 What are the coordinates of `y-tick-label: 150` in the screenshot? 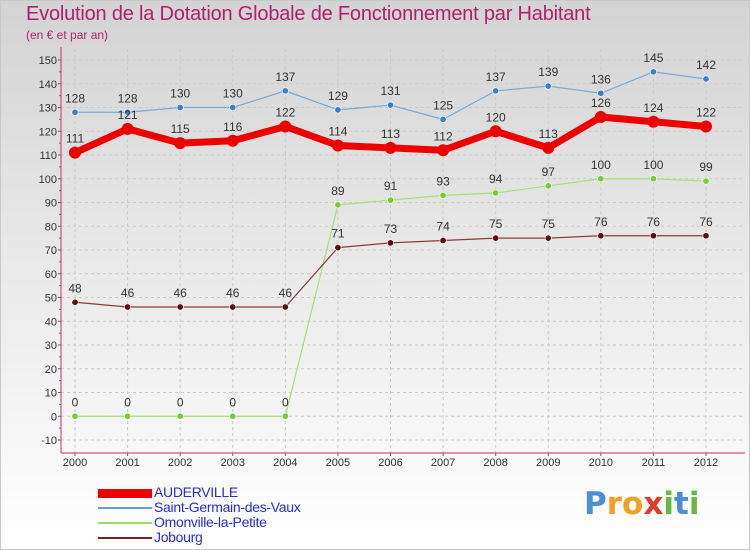 It's located at (48, 61).